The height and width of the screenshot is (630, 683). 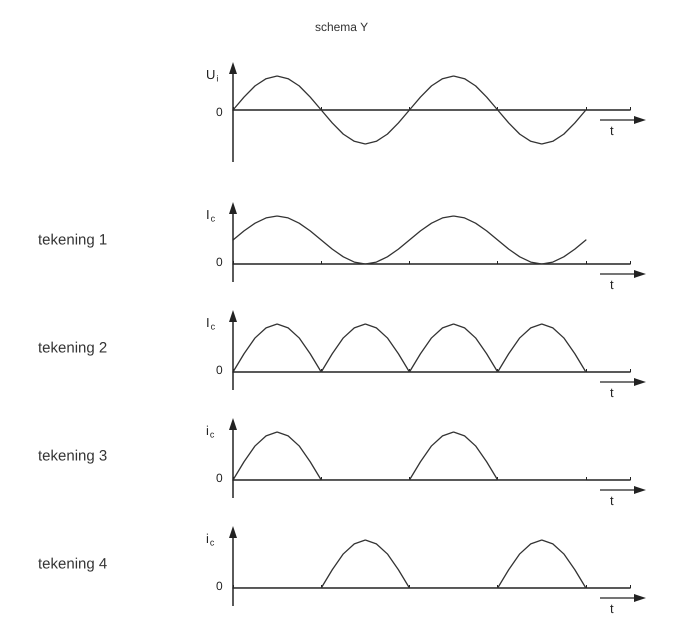 I want to click on text: tekening 3, so click(x=73, y=456).